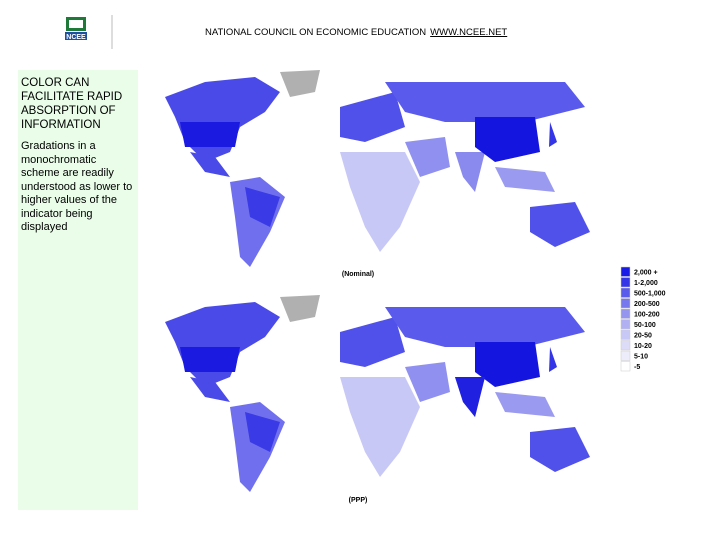  Describe the element at coordinates (89, 32) in the screenshot. I see `logo: NCEE` at that location.